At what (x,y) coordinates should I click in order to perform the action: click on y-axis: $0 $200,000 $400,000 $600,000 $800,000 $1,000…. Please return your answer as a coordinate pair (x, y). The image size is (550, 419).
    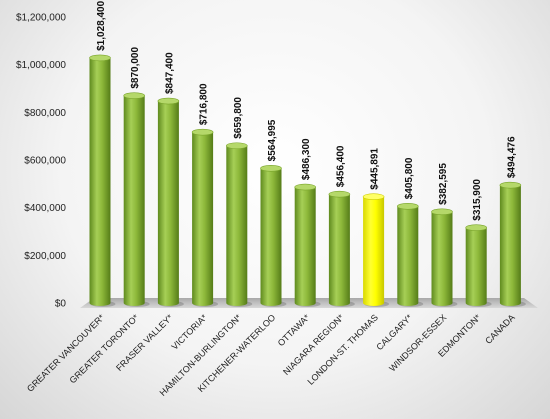
    Looking at the image, I should click on (41, 161).